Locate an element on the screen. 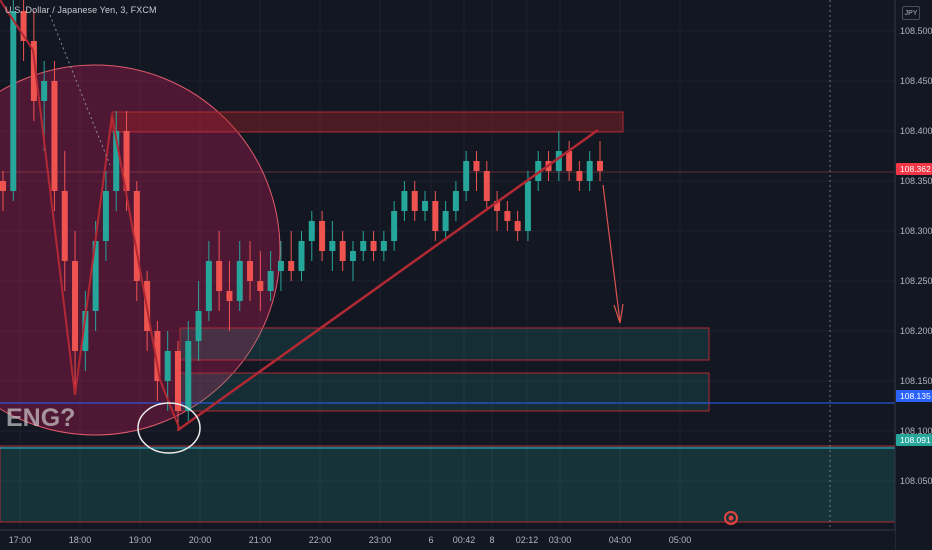  price-tick-label: 108.100 is located at coordinates (916, 431).